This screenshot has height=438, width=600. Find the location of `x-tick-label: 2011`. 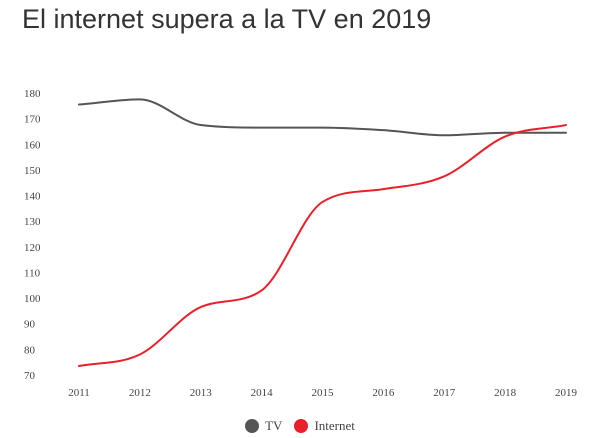

x-tick-label: 2011 is located at coordinates (79, 393).